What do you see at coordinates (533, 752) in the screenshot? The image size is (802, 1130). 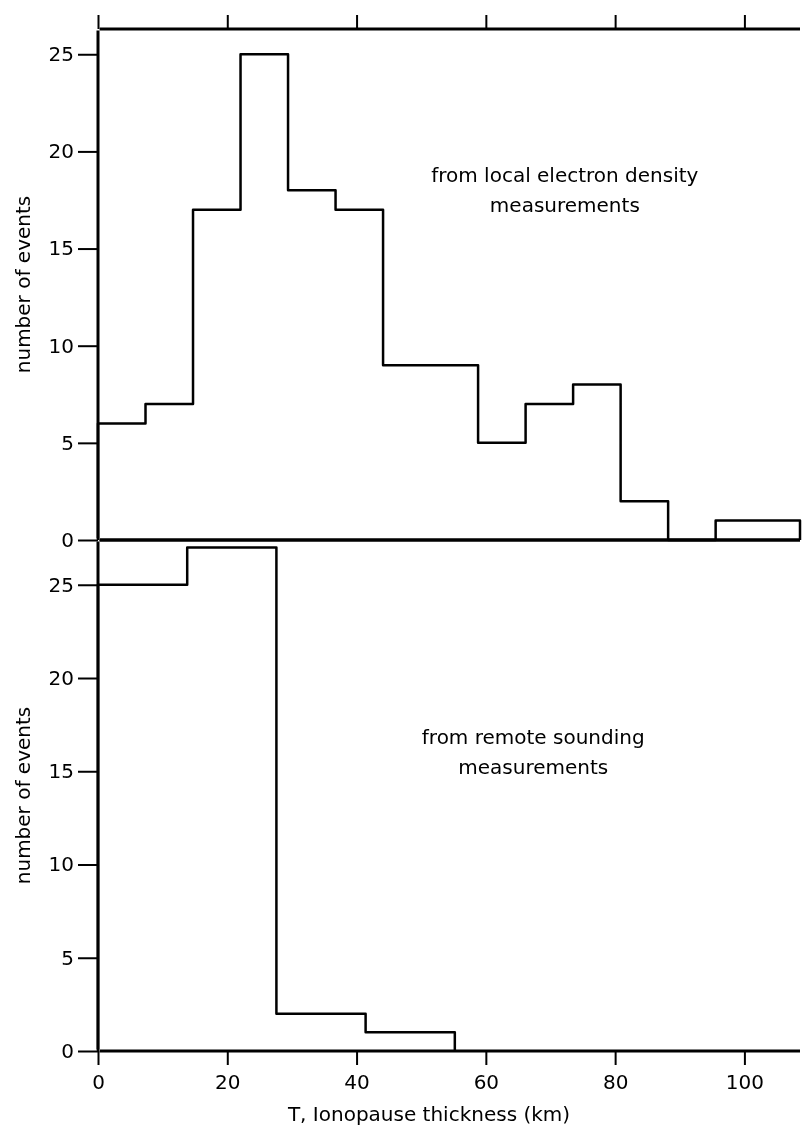 I see `annotation: from remote sounding measurements` at bounding box center [533, 752].